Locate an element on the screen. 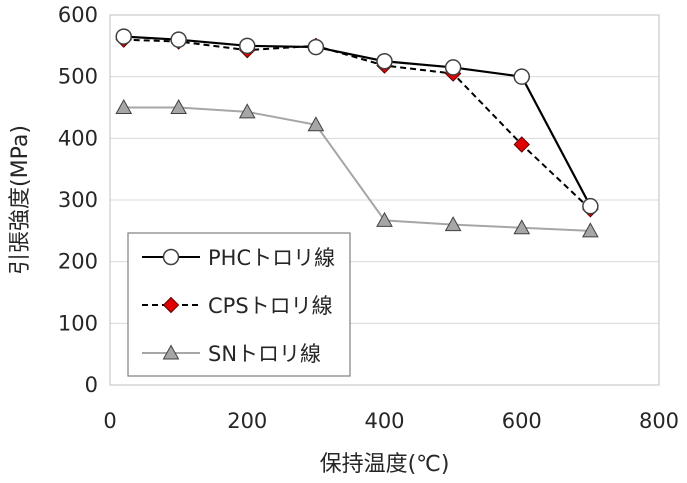  legend-entry-1: PHCトロリ線 is located at coordinates (238, 258).